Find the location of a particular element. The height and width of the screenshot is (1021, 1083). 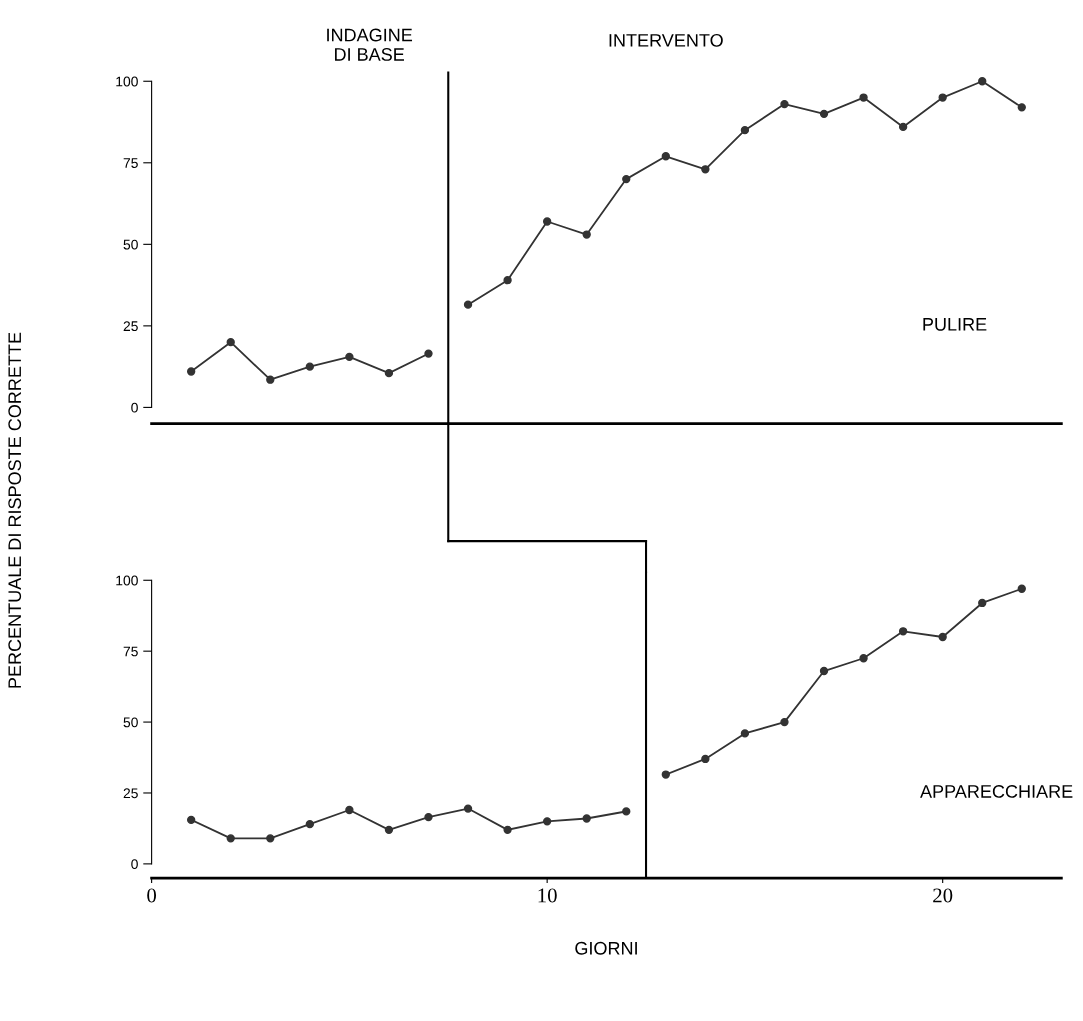

text: INDAGINE DI BASE is located at coordinates (370, 44).